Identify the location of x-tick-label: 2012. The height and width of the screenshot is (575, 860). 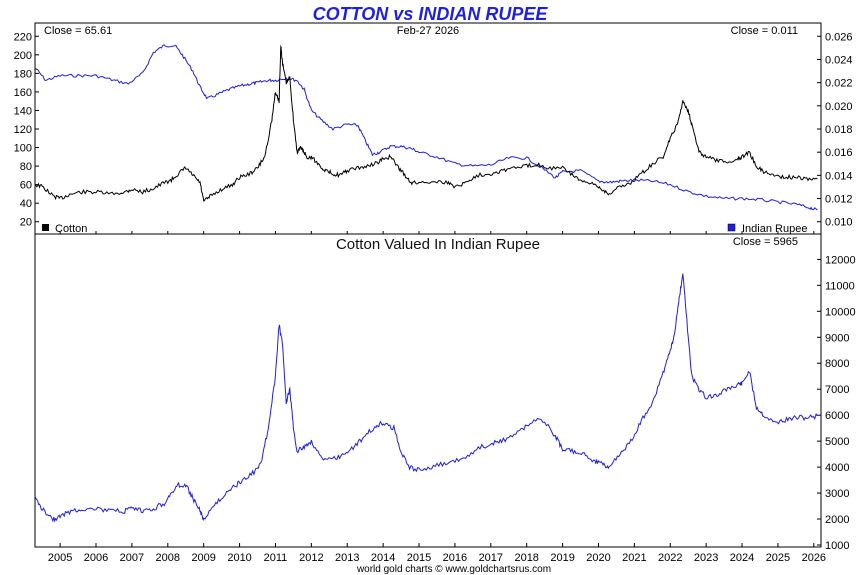
(311, 558).